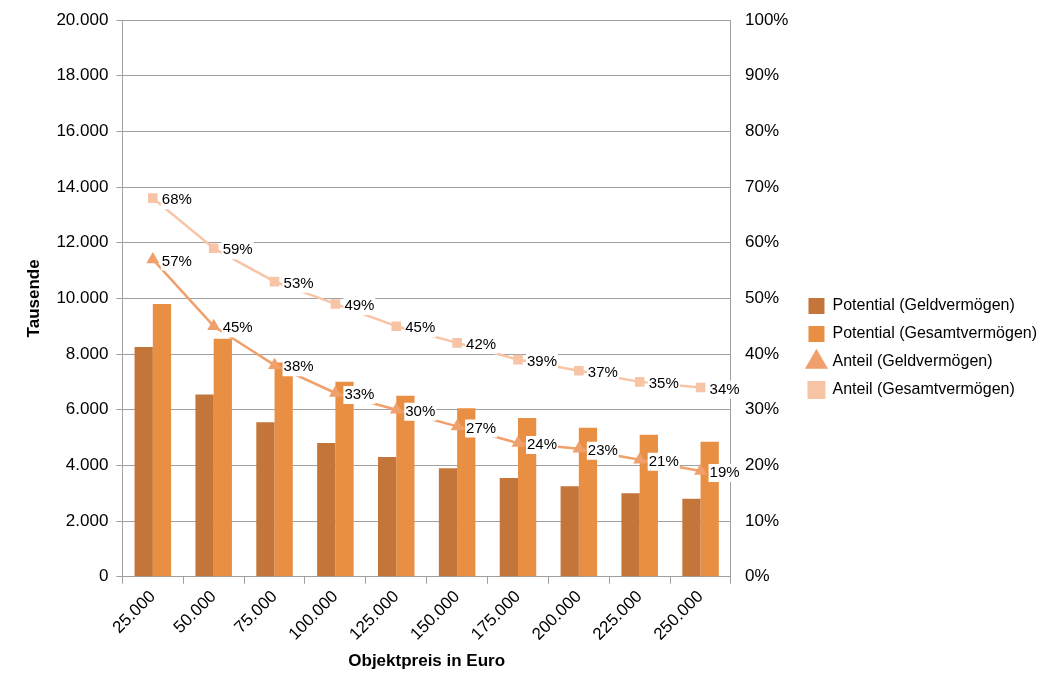 Image resolution: width=1055 pixels, height=686 pixels. Describe the element at coordinates (602, 449) in the screenshot. I see `data-label: 23%` at that location.